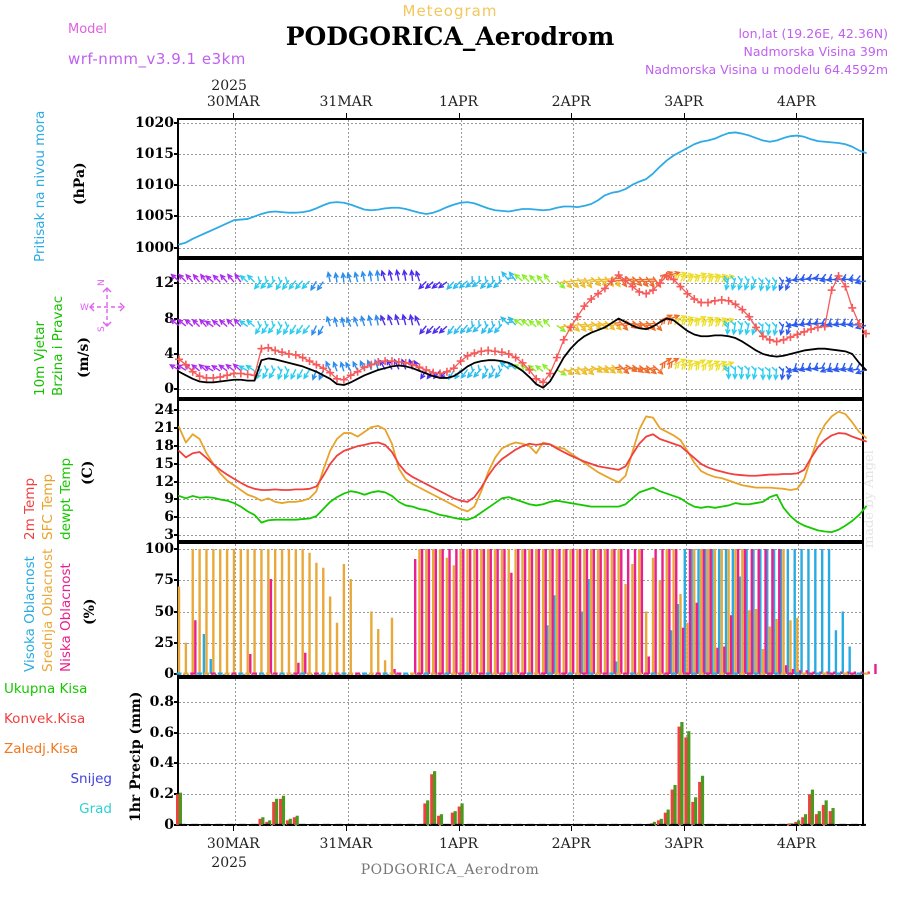  What do you see at coordinates (157, 59) in the screenshot?
I see `model-name: wrf-nmm_v3.9.1 e3km` at bounding box center [157, 59].